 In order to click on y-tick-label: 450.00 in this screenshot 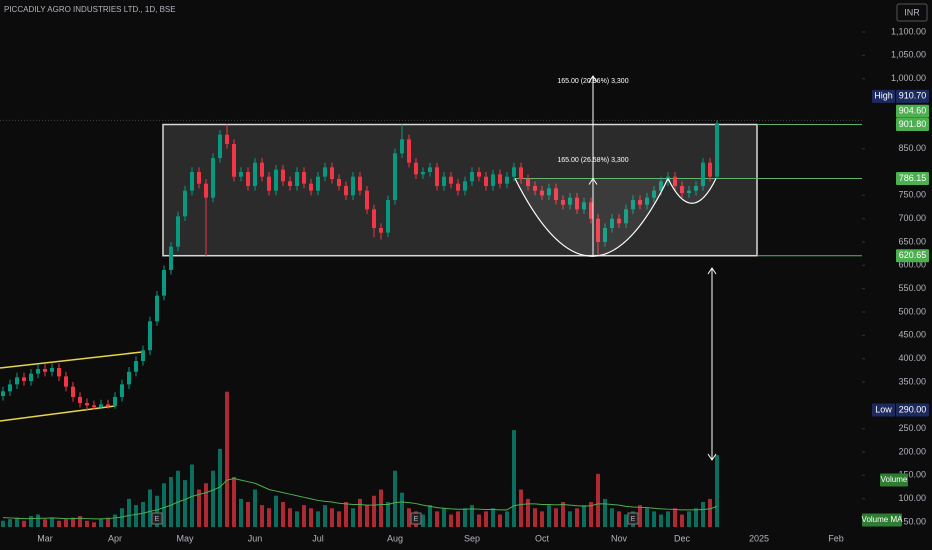, I will do `click(912, 335)`.